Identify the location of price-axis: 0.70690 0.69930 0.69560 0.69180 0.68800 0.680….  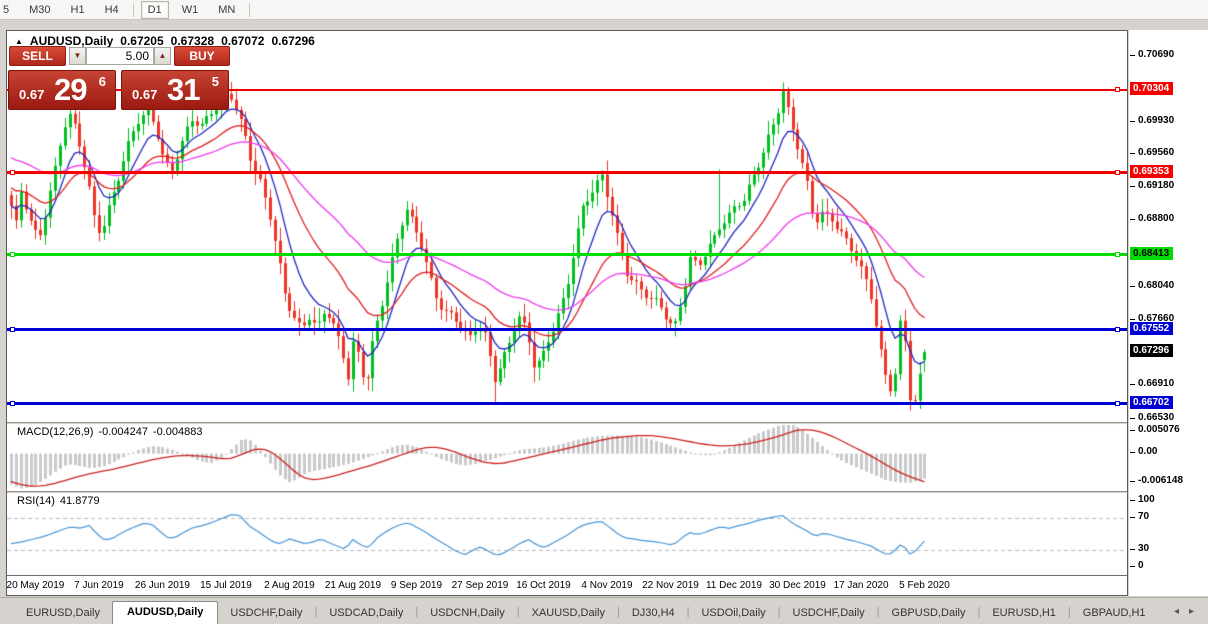
(1168, 313).